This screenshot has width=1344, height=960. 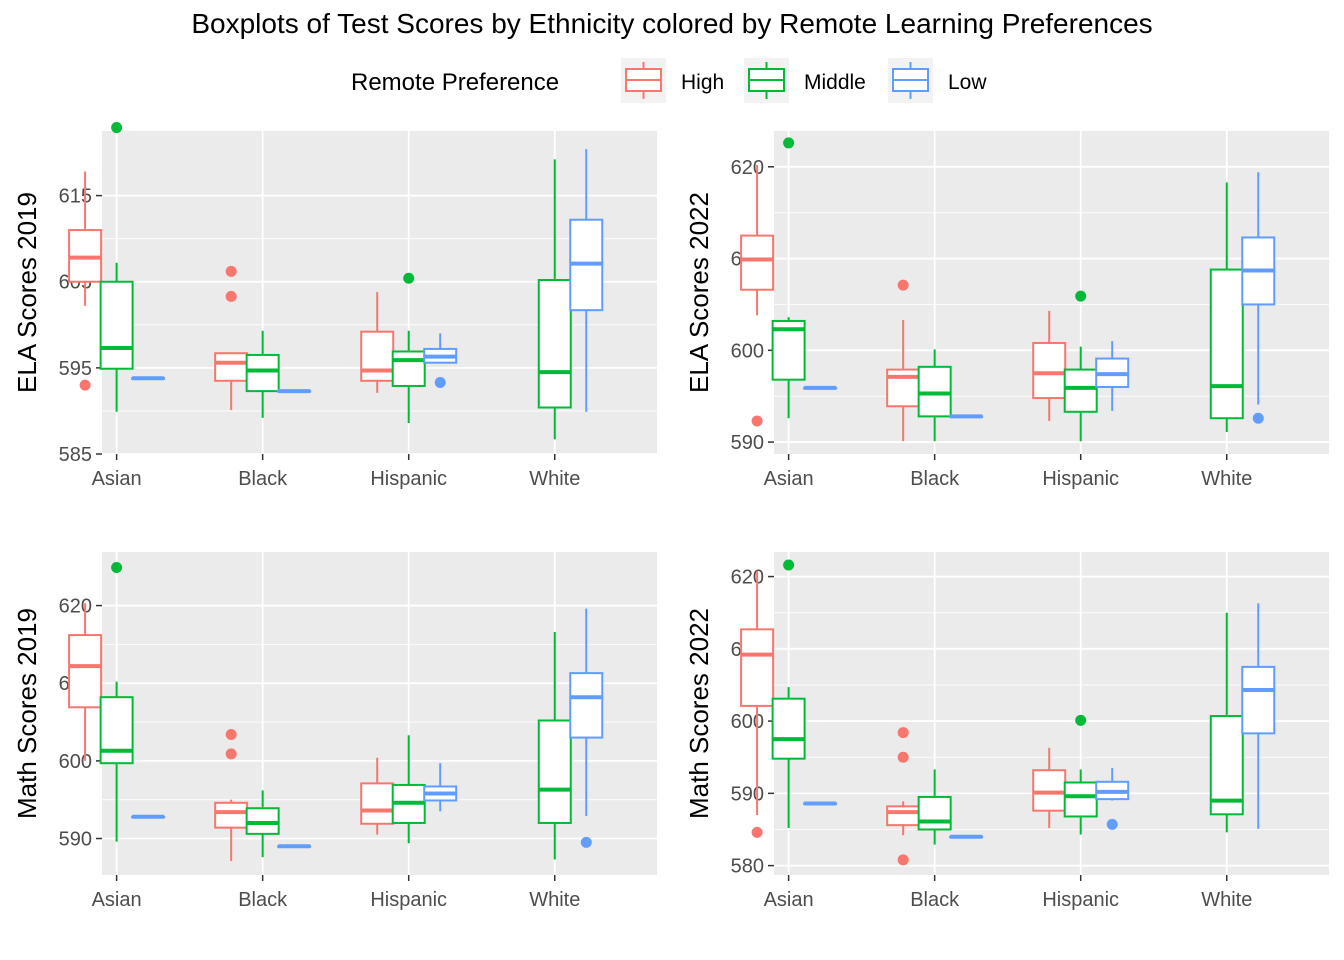 I want to click on legend-label-middle: Middle, so click(x=835, y=82).